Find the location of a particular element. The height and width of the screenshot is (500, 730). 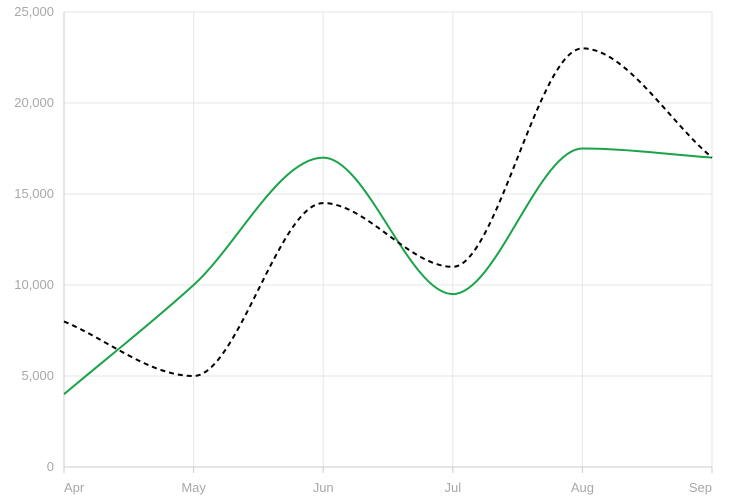

y-tick-label: 0 is located at coordinates (50, 466).